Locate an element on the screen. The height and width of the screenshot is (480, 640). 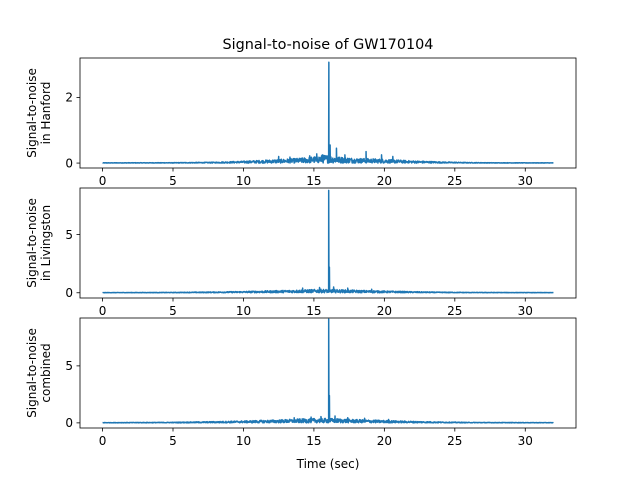
y-axis-label-2-line-2: in Livingston is located at coordinates (46, 243).